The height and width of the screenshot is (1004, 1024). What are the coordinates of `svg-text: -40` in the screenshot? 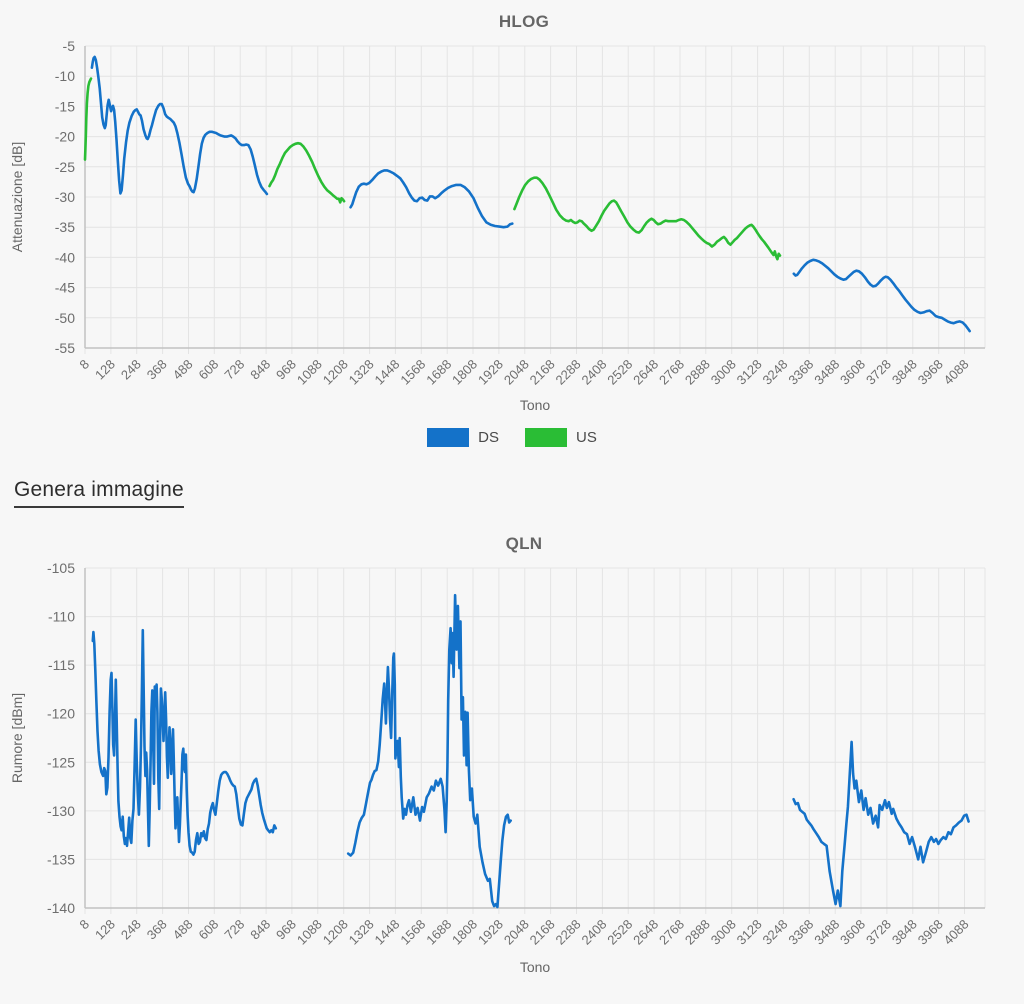 It's located at (65, 257).